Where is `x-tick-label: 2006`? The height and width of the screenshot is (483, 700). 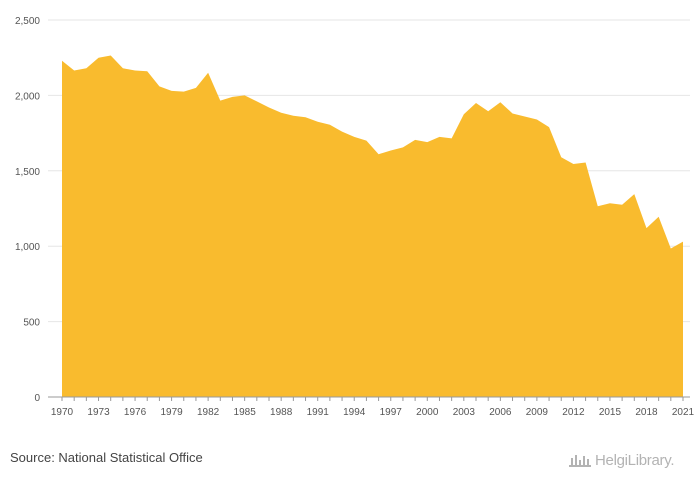 x-tick-label: 2006 is located at coordinates (500, 412).